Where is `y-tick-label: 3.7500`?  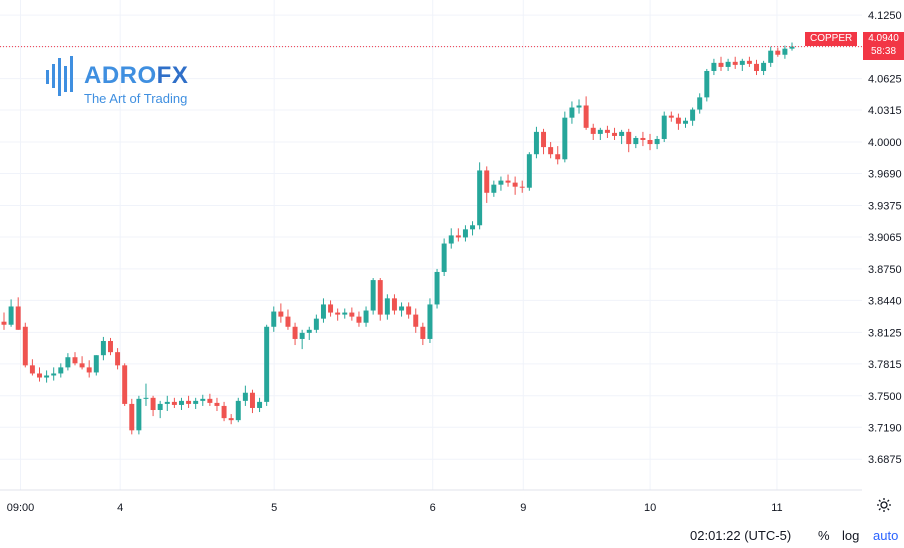 y-tick-label: 3.7500 is located at coordinates (885, 397).